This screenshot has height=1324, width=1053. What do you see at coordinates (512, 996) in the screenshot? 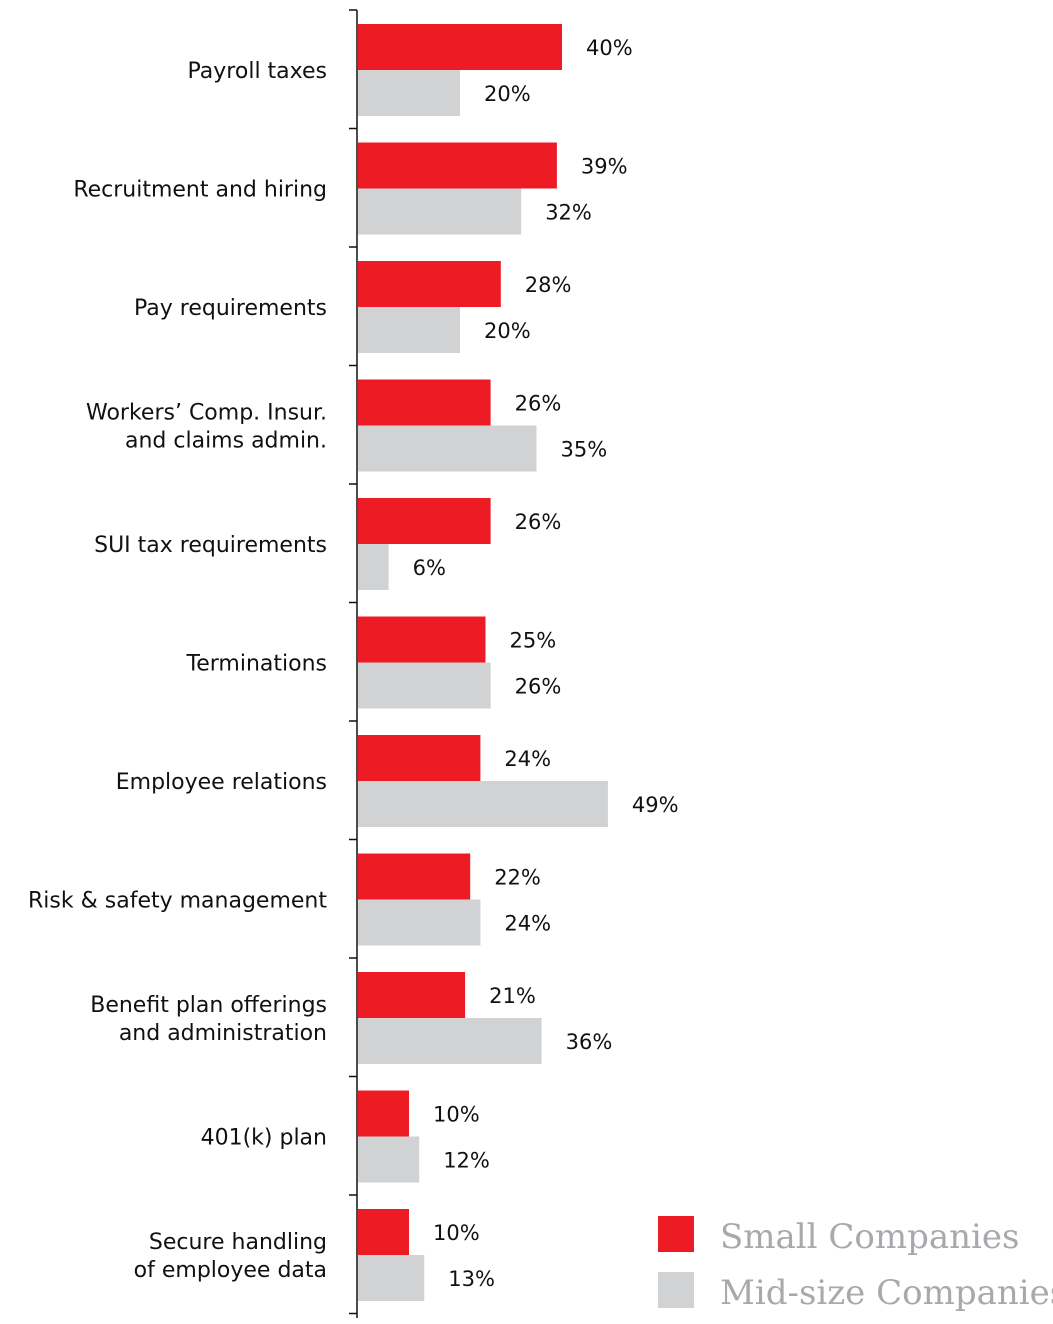
I see `data-label-small-companies: 21%` at bounding box center [512, 996].